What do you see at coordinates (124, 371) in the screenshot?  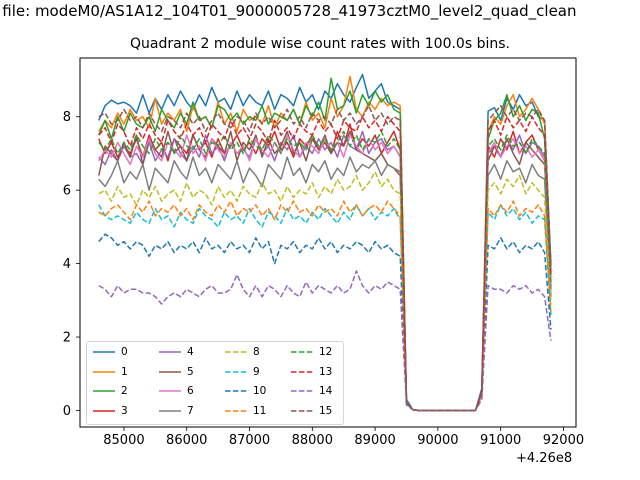 I see `legend-label: 1` at bounding box center [124, 371].